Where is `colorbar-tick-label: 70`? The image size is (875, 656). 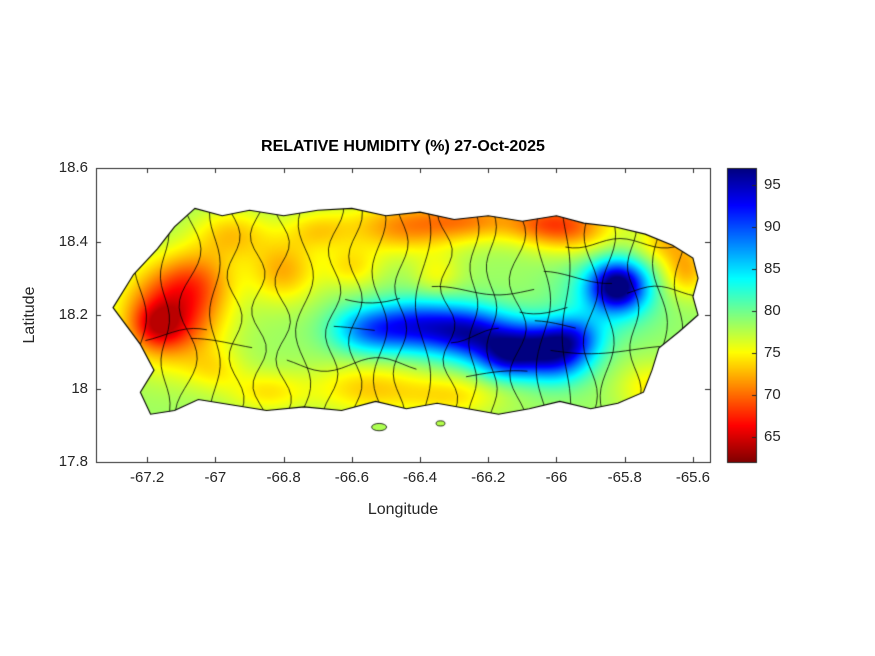 colorbar-tick-label: 70 is located at coordinates (772, 394).